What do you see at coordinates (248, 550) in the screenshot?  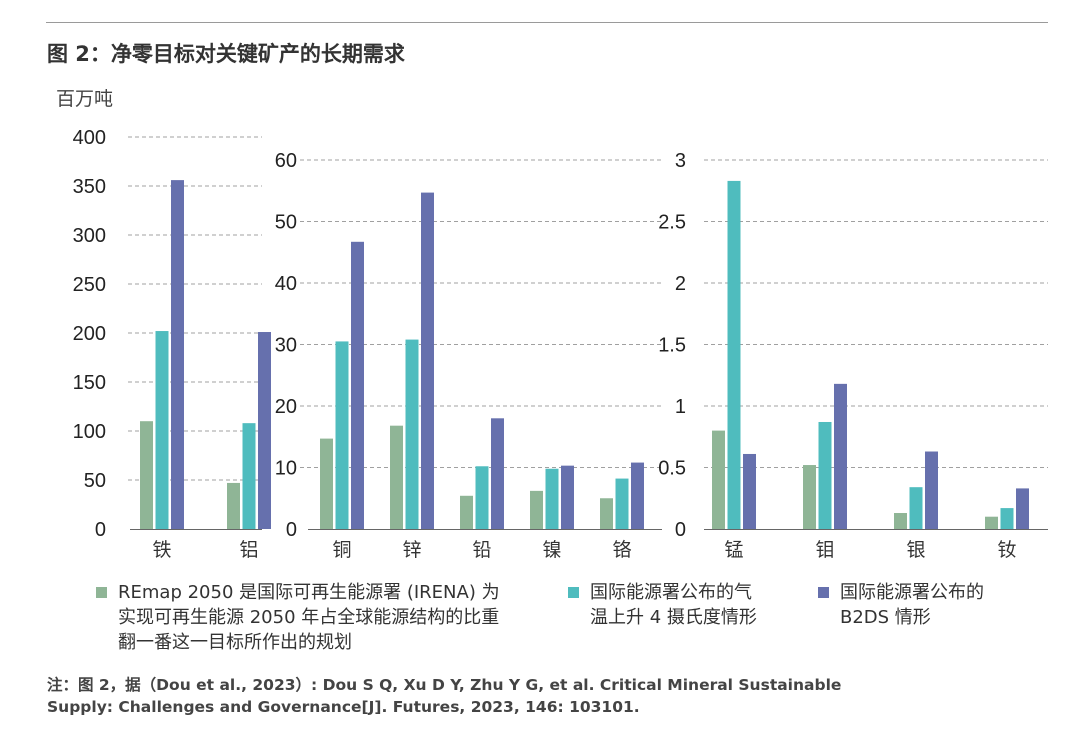 I see `category-label-铝: 铝` at bounding box center [248, 550].